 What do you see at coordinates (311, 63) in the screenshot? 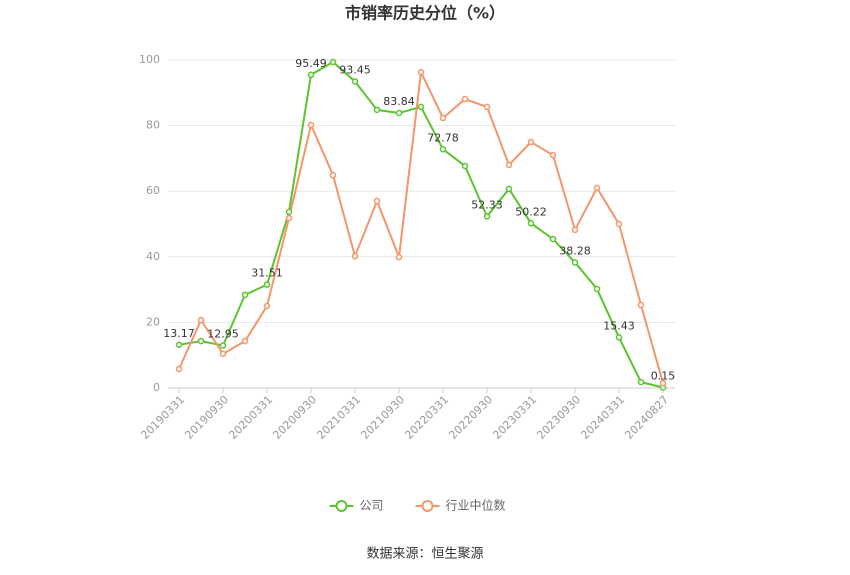
I see `data-label: 95.49` at bounding box center [311, 63].